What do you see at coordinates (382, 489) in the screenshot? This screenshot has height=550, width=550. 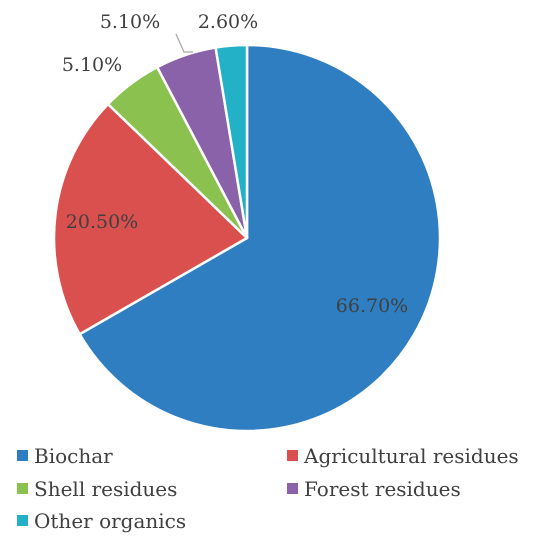 I see `legend-label-forest-residues: Forest residues` at bounding box center [382, 489].